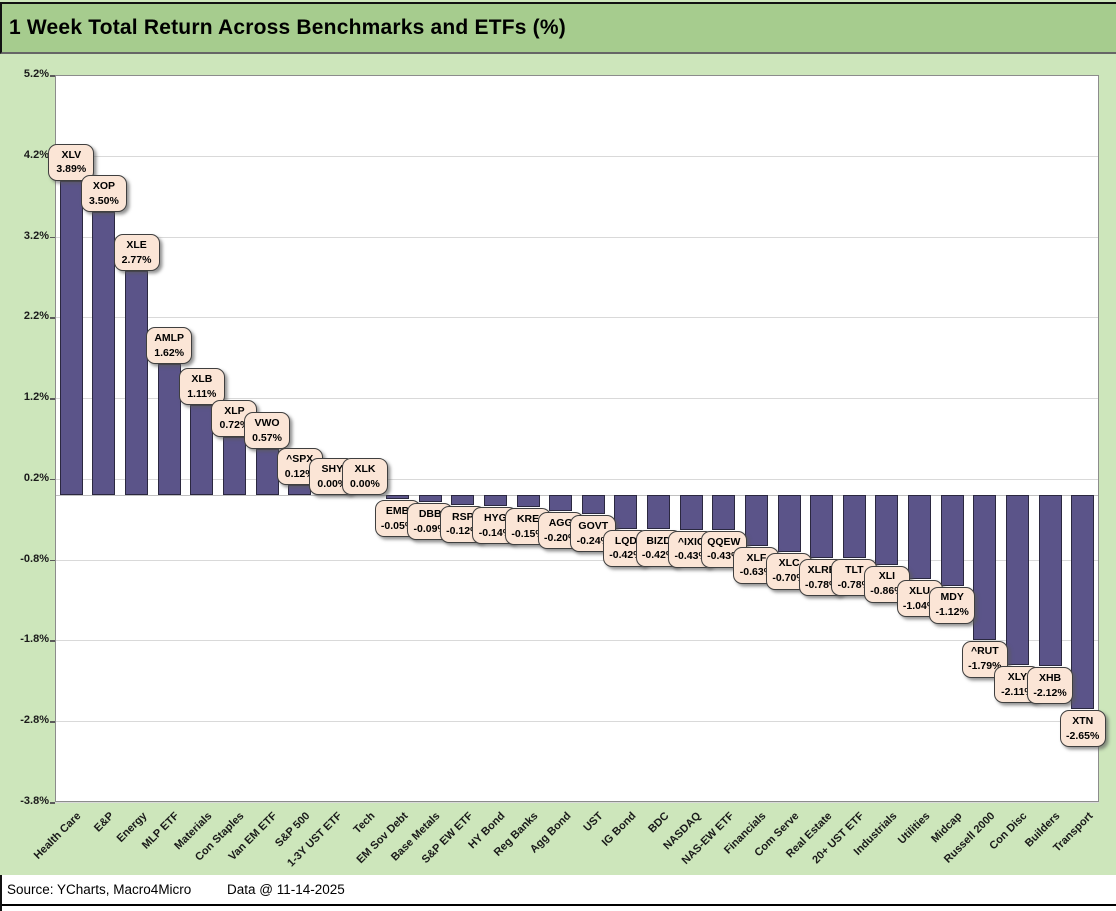 The width and height of the screenshot is (1116, 911). What do you see at coordinates (300, 459) in the screenshot?
I see `data-label-ticker: ^SPX` at bounding box center [300, 459].